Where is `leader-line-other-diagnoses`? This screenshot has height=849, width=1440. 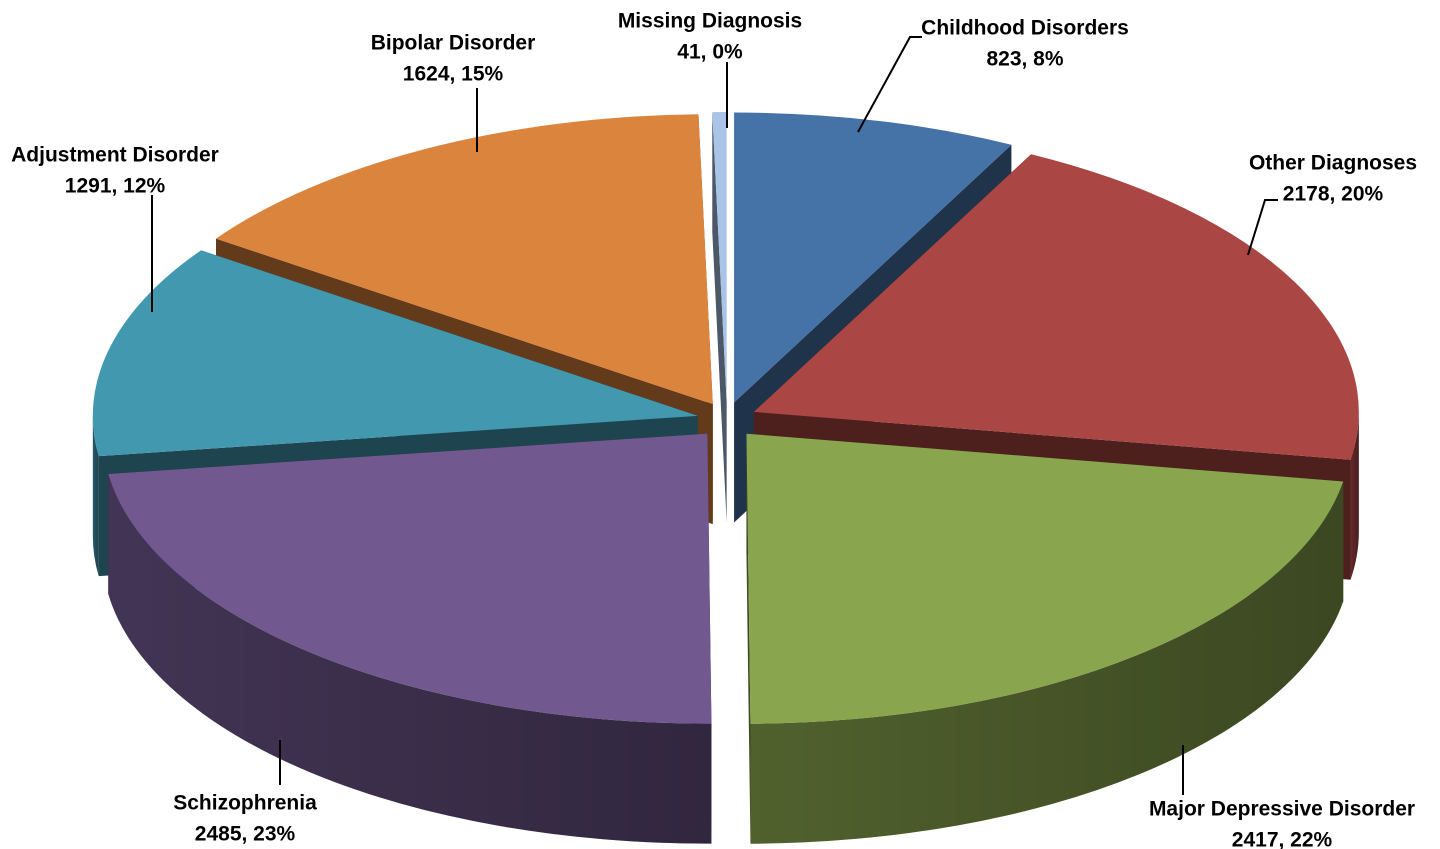 leader-line-other-diagnoses is located at coordinates (1262, 227).